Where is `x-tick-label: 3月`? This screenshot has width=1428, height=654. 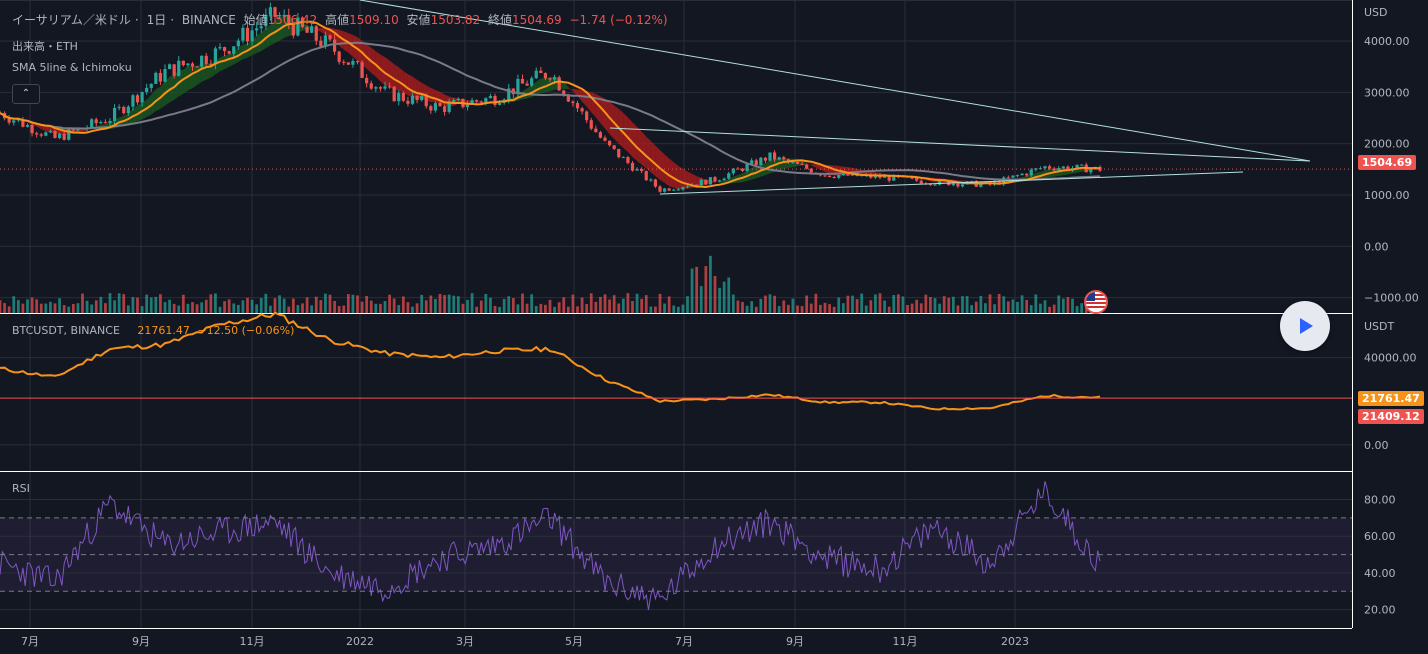 x-tick-label: 3月 is located at coordinates (465, 641).